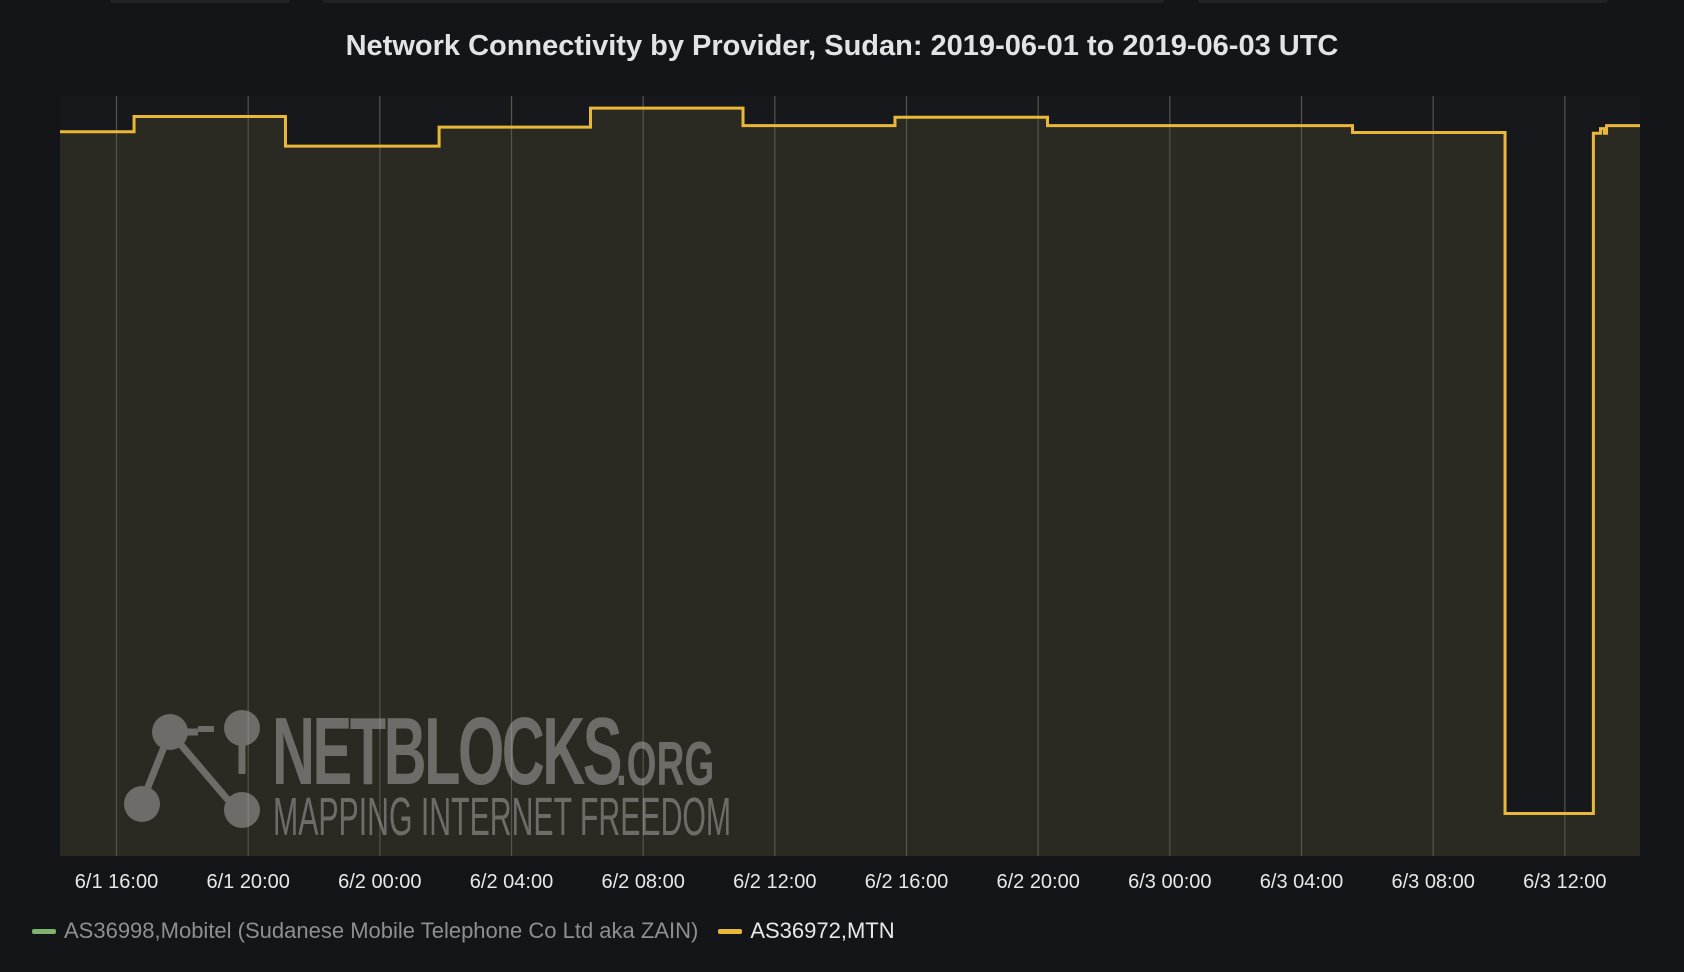 Image resolution: width=1684 pixels, height=972 pixels. Describe the element at coordinates (1432, 882) in the screenshot. I see `x-tick-label: 6/3 08:00` at that location.